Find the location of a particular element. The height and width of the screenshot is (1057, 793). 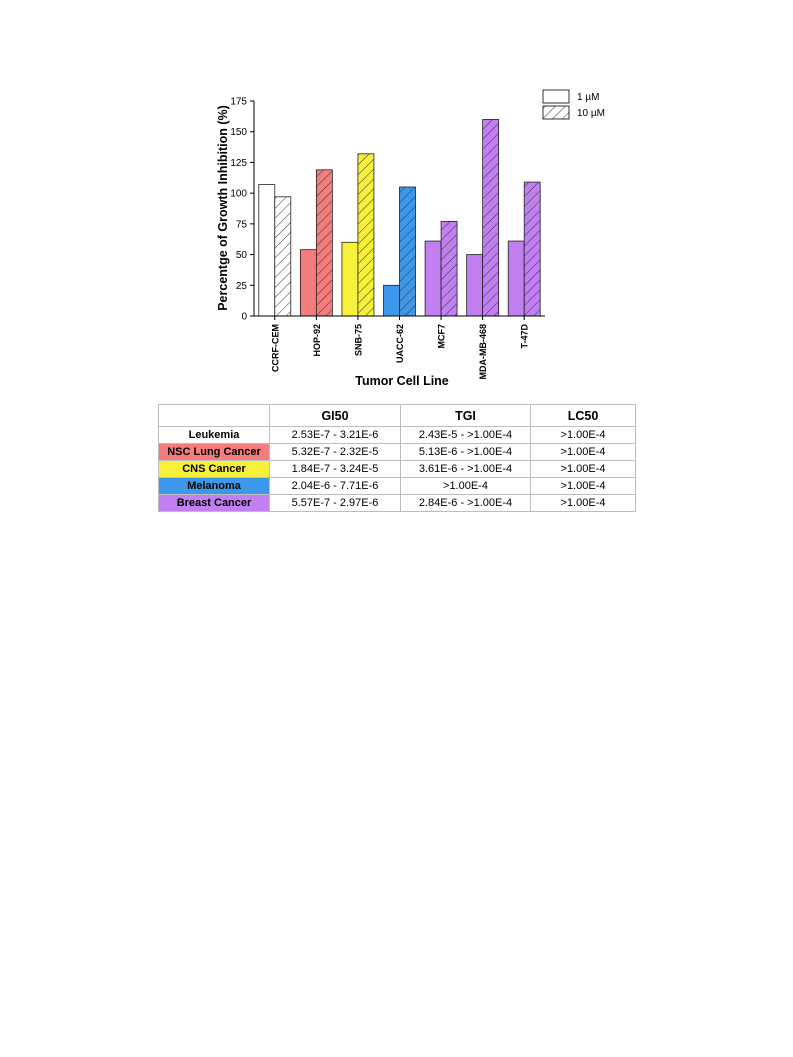

header-tgi: TGI is located at coordinates (465, 415).